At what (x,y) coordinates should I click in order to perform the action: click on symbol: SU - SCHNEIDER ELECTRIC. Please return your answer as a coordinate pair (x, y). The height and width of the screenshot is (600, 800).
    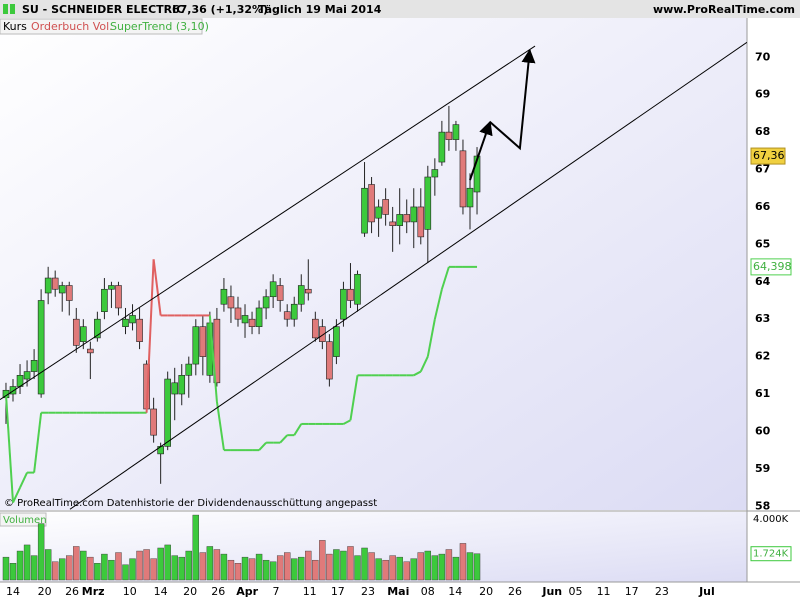
    Looking at the image, I should click on (103, 9).